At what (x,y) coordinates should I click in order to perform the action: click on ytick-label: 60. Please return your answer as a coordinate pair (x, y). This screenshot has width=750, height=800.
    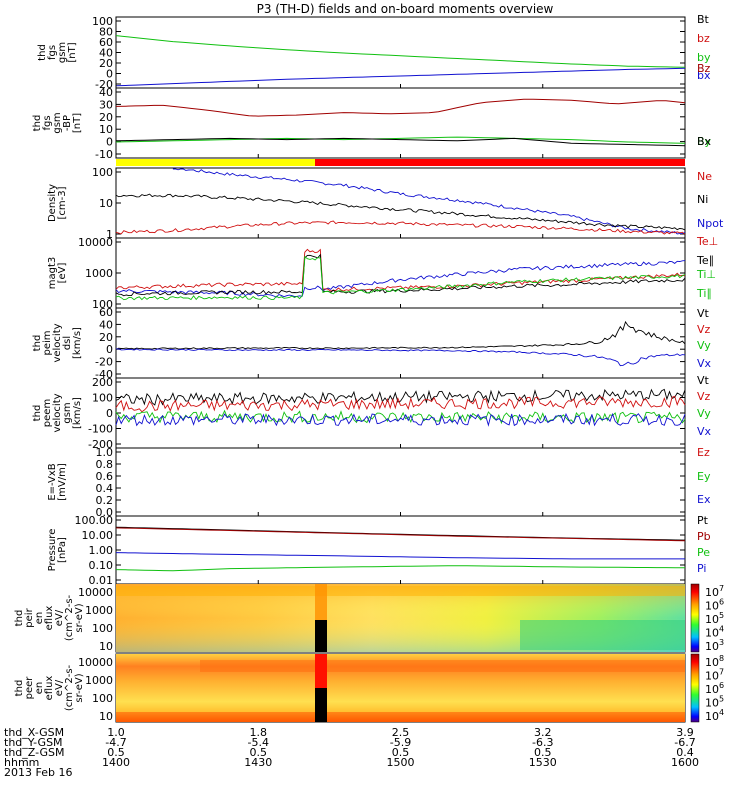
    Looking at the image, I should click on (106, 312).